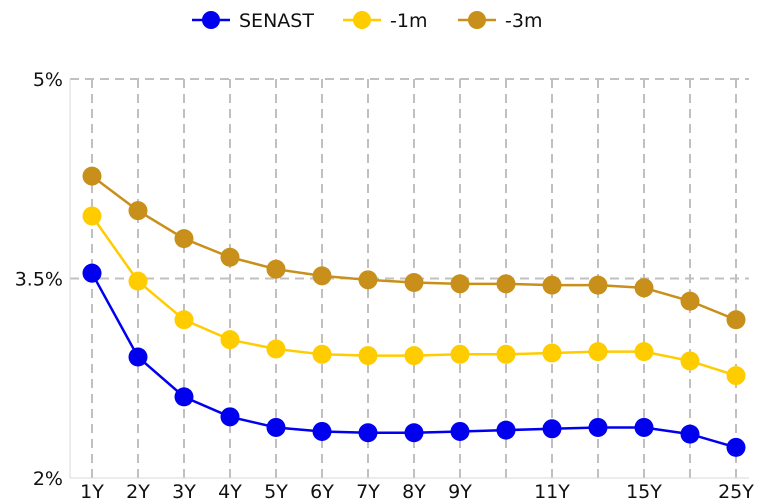 This screenshot has height=502, width=757. Describe the element at coordinates (39, 280) in the screenshot. I see `y-tick-label: 3.5%` at that location.